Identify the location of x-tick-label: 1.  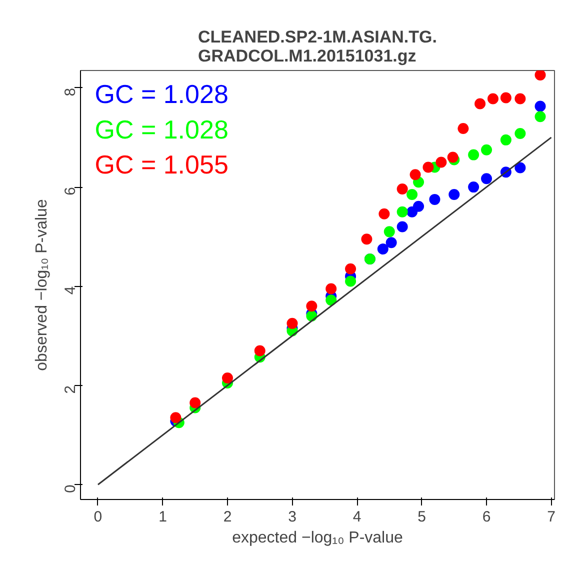
(162, 517).